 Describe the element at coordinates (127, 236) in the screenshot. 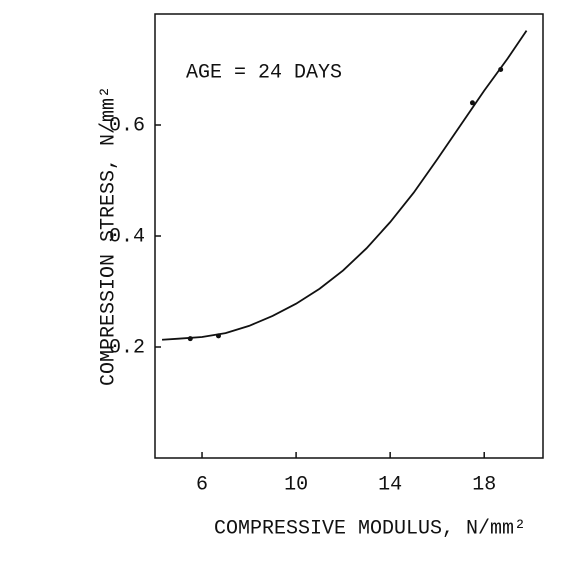

I see `y-tick-label: 0.4` at that location.